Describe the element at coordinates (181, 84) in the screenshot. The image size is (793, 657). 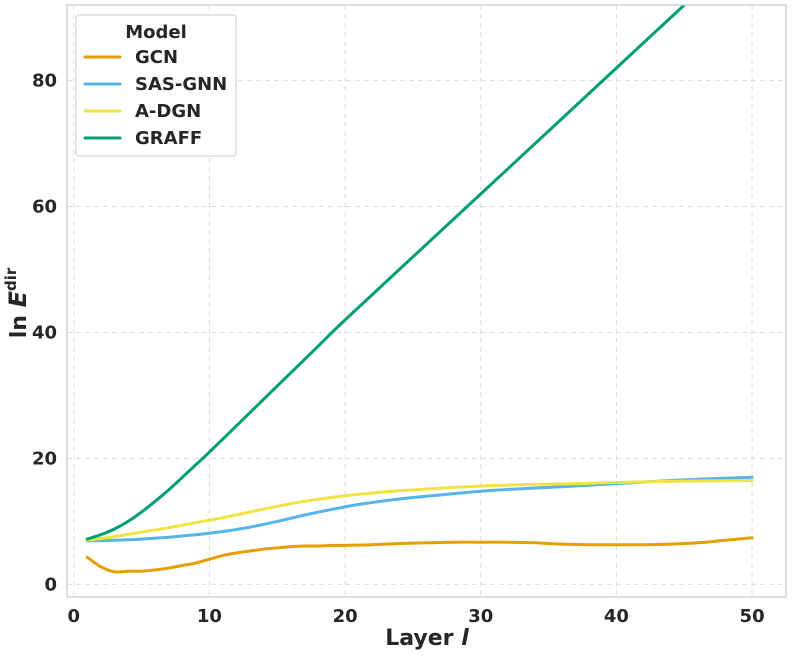
I see `legend-label-sas-gnn: SAS-GNN` at that location.